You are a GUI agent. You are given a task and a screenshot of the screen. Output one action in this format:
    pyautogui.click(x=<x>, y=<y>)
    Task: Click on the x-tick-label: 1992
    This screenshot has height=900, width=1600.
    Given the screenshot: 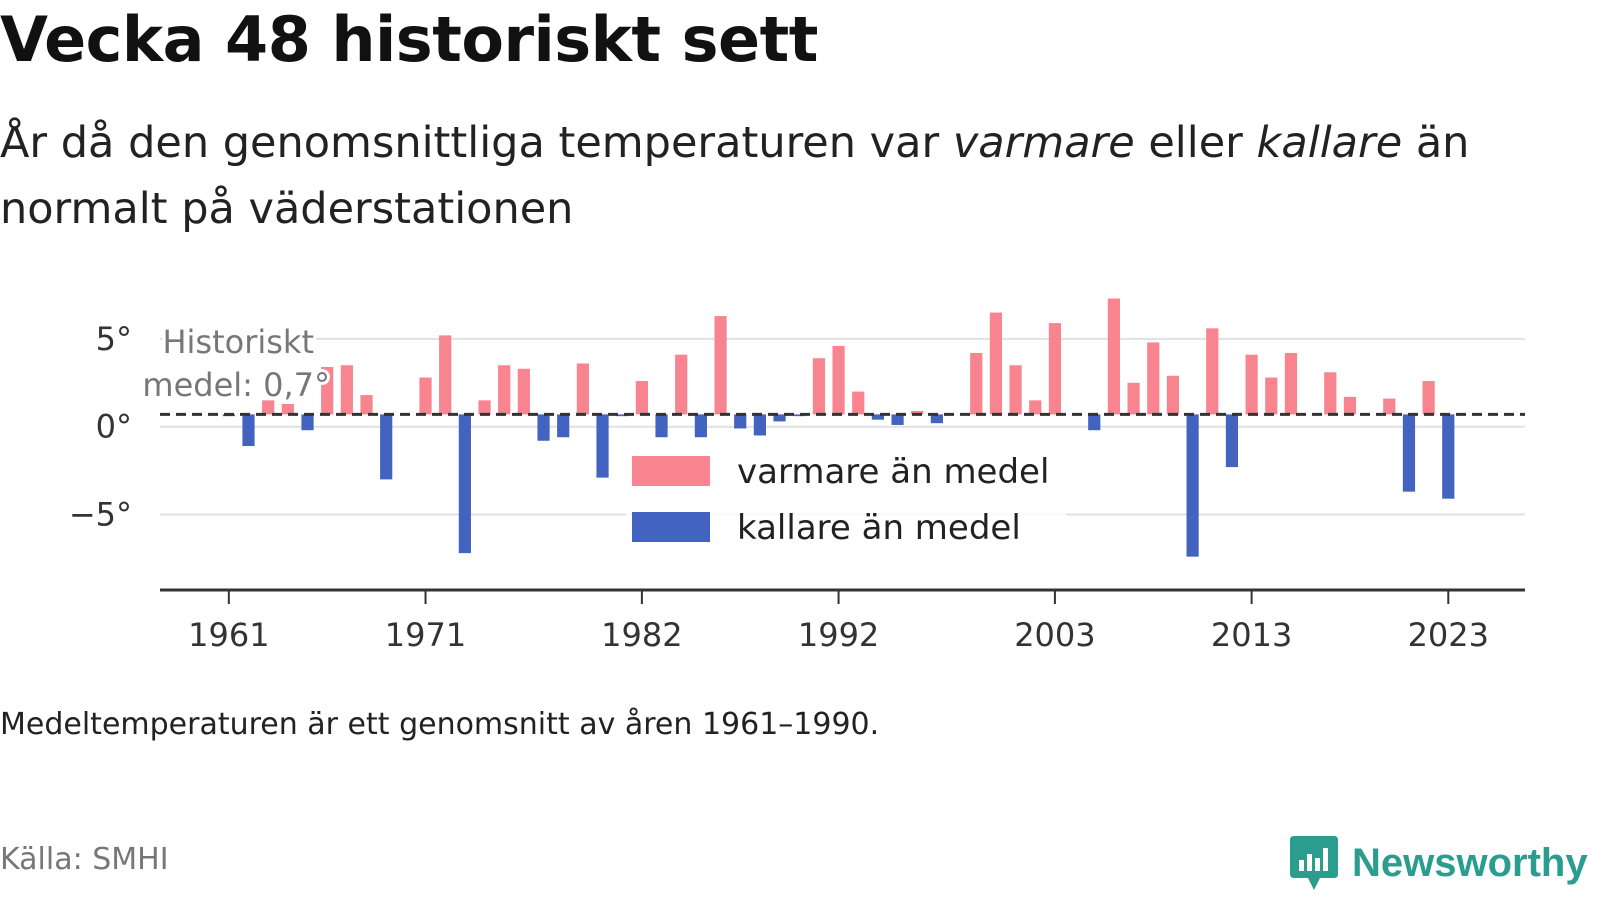 What is the action you would take?
    pyautogui.click(x=838, y=635)
    